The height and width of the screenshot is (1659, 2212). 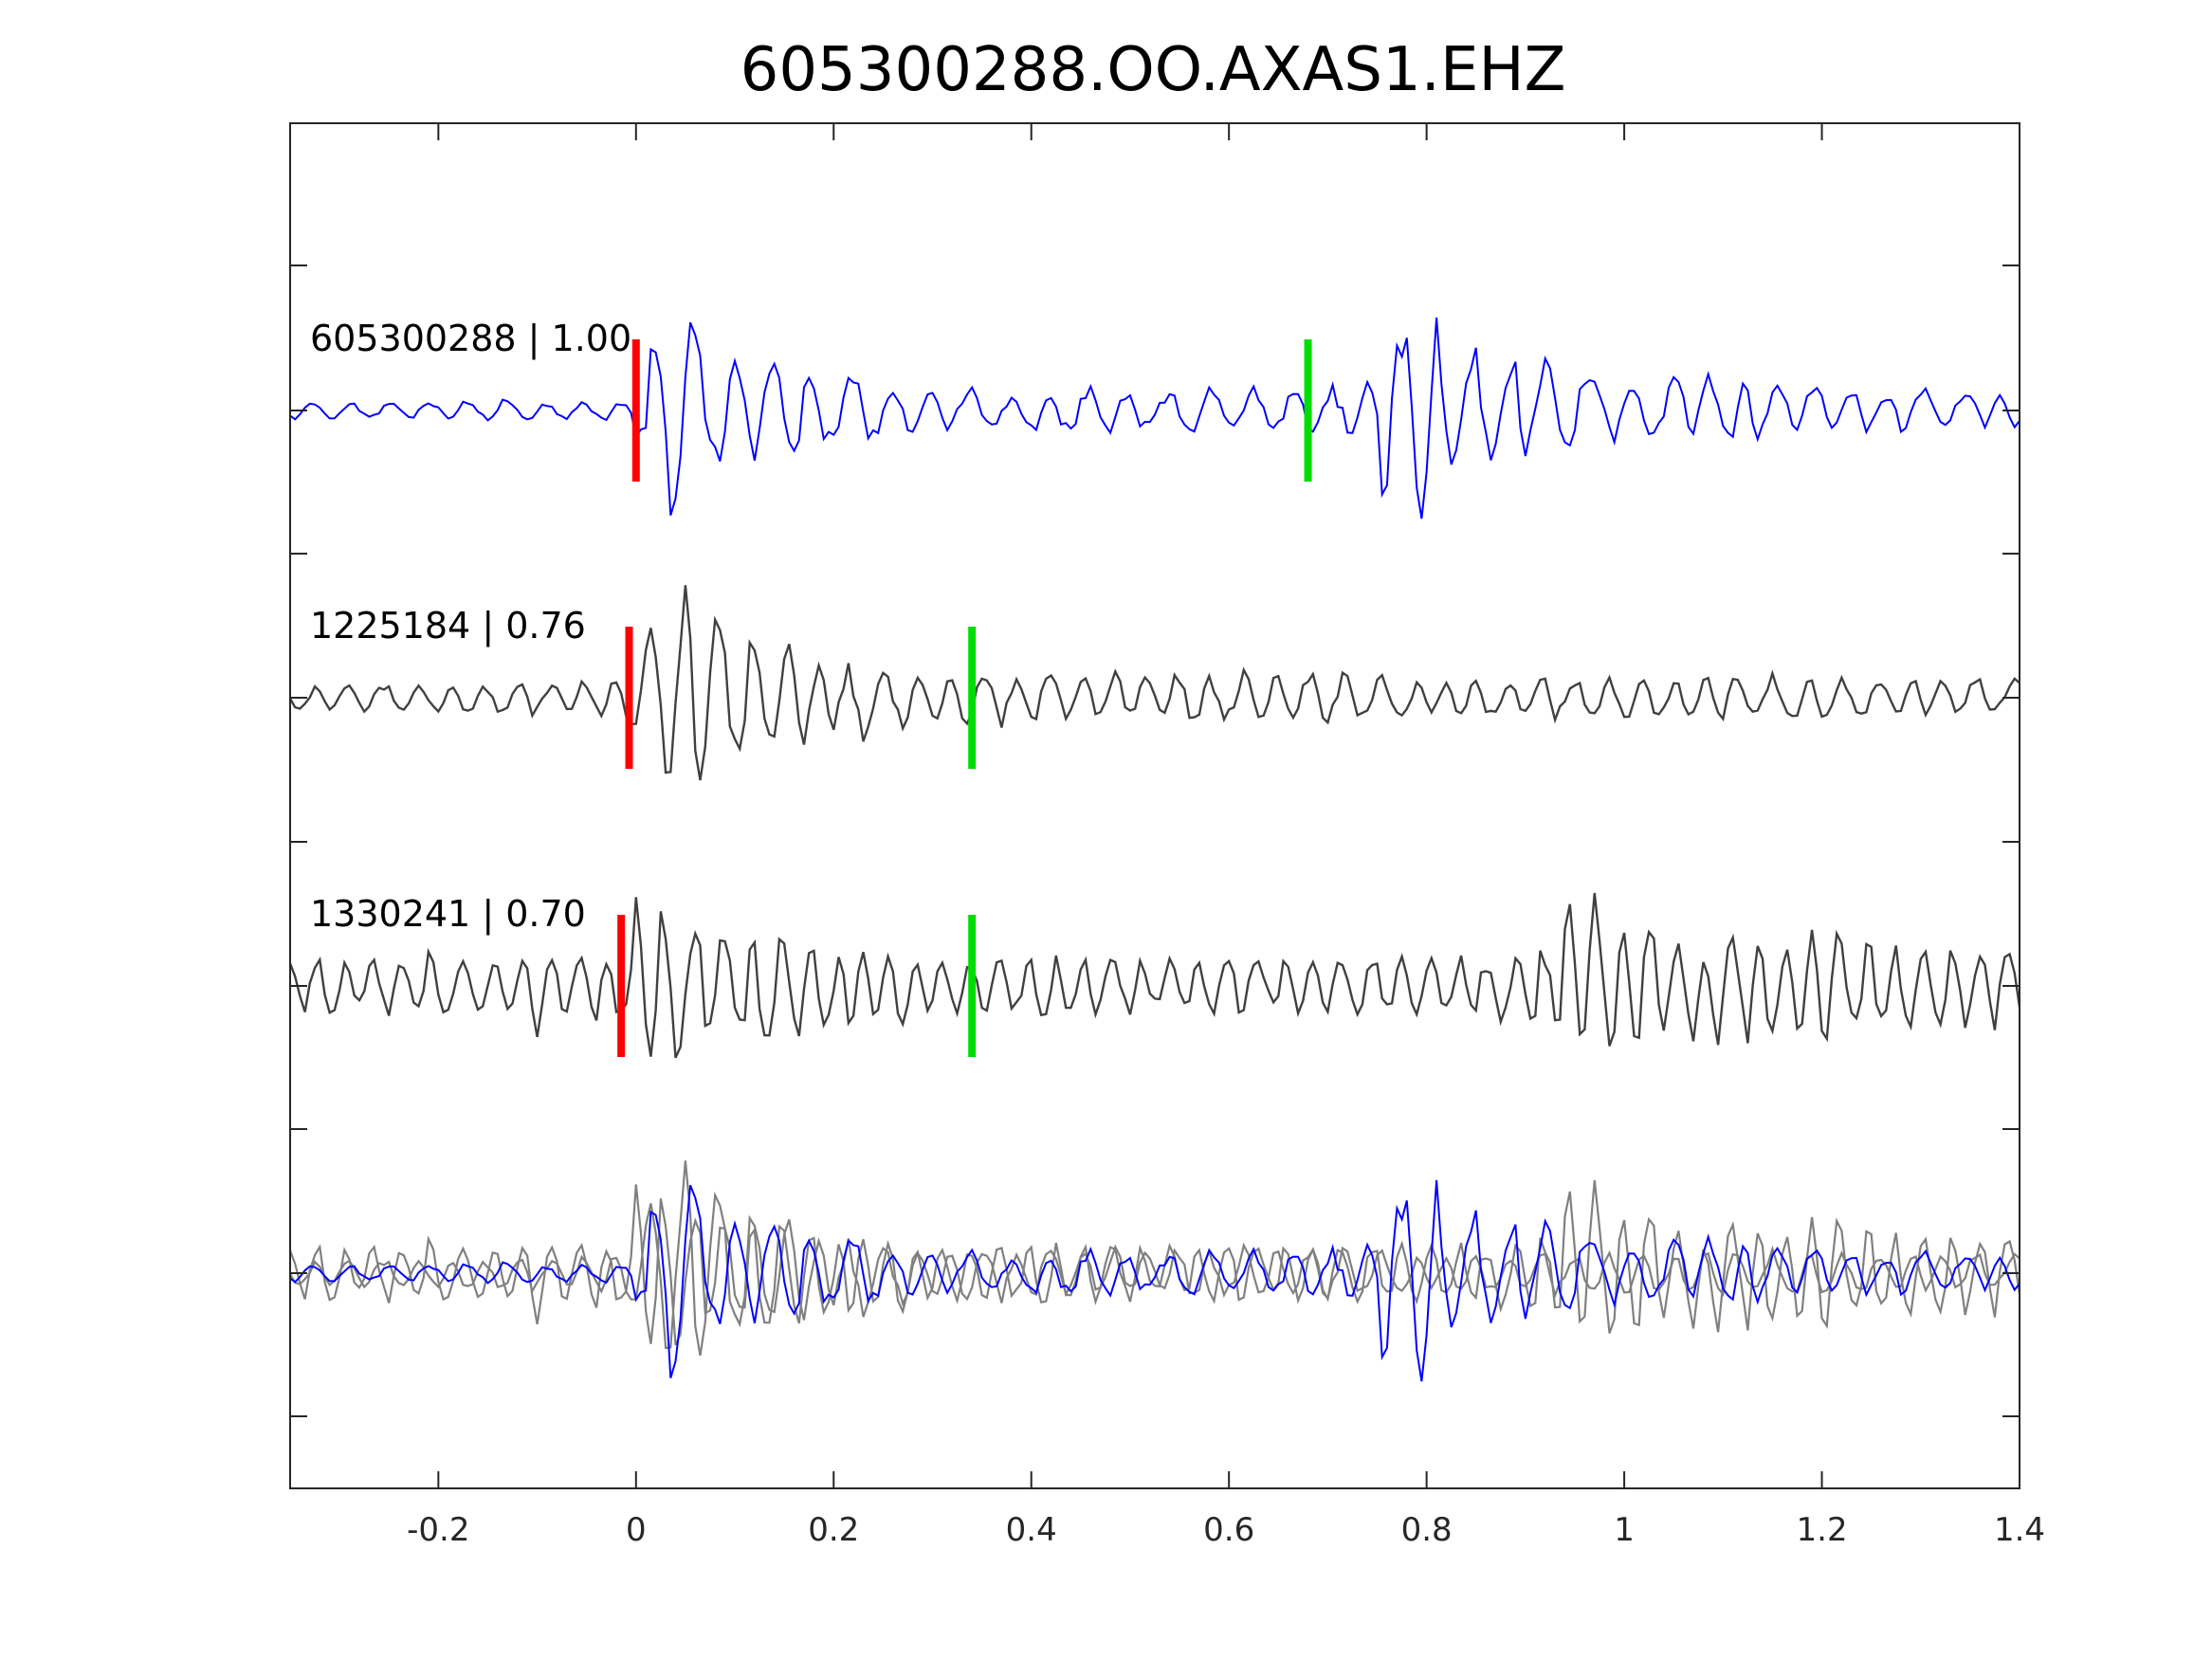 What do you see at coordinates (636, 1530) in the screenshot?
I see `x-tick-label: 0` at bounding box center [636, 1530].